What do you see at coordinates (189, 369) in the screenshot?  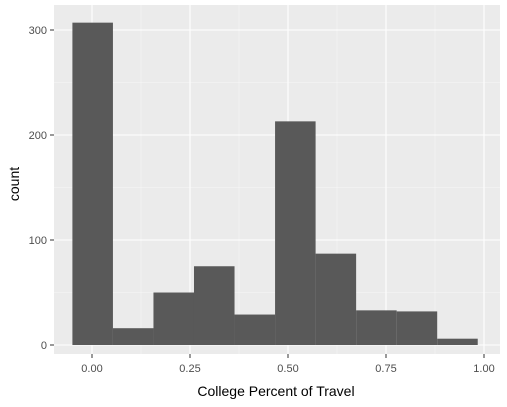 I see `x-tick-label: 0.25` at bounding box center [189, 369].